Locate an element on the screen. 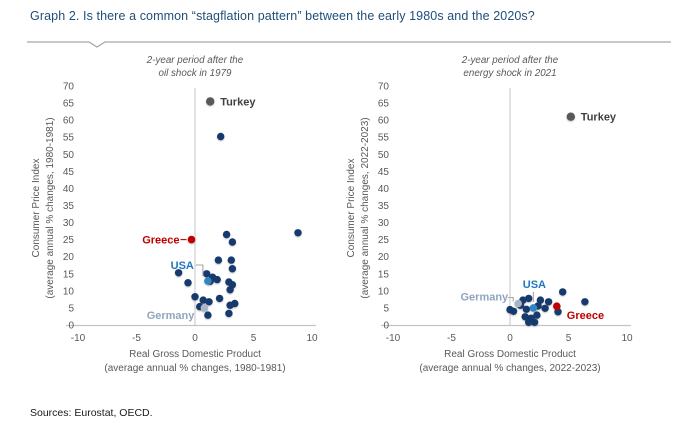 This screenshot has width=700, height=444. divider-notch-line is located at coordinates (349, 44).